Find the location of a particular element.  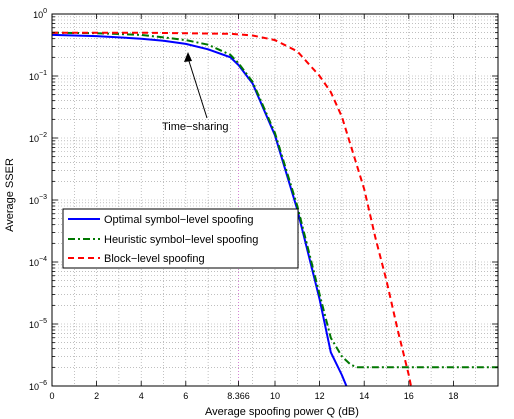

y-tick-label: 10⁻² is located at coordinates (38, 138).